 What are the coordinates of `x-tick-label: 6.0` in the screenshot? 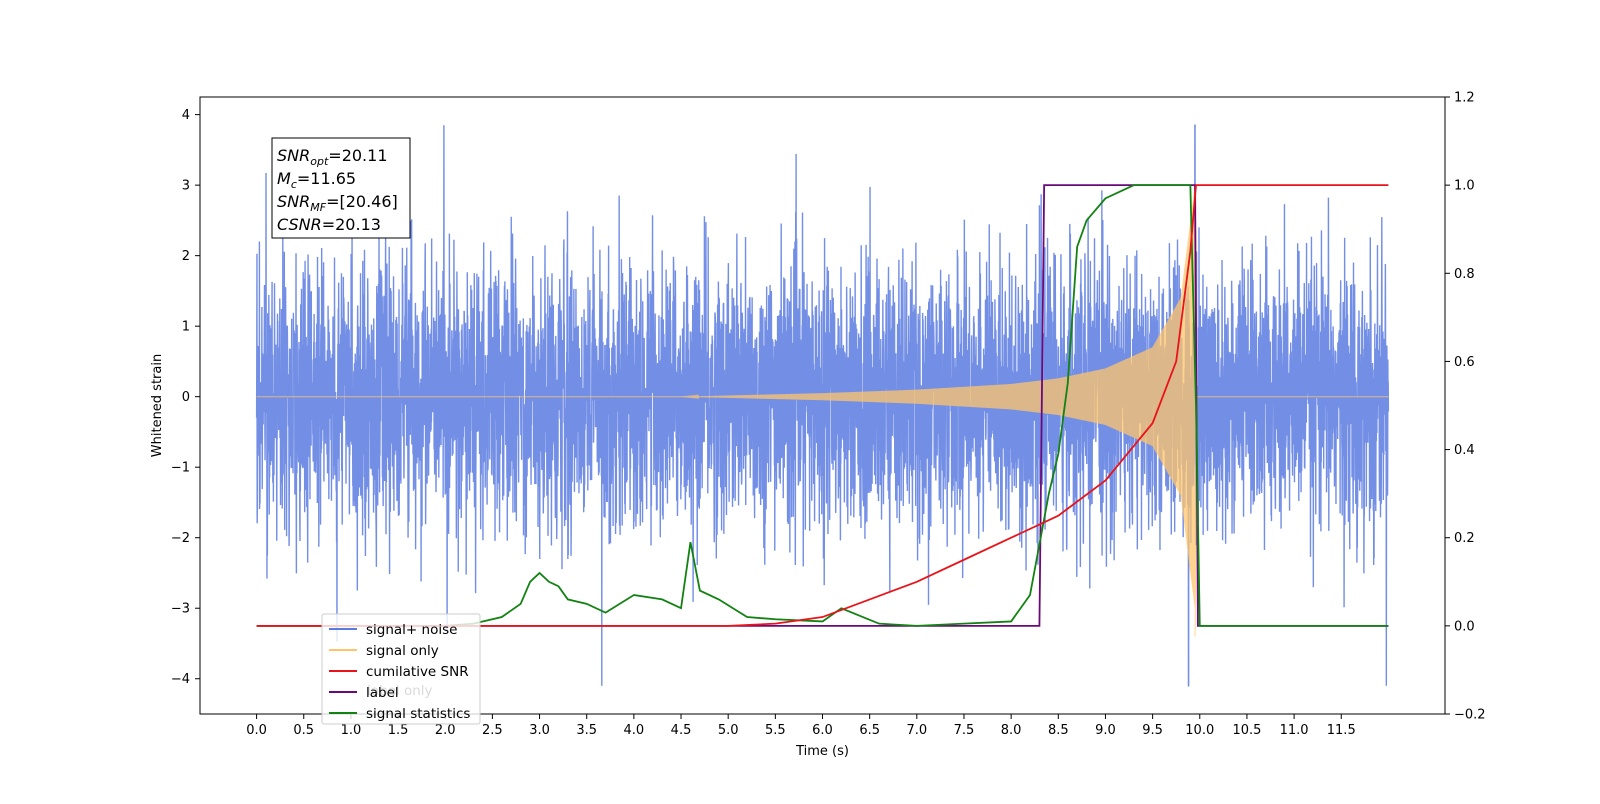 It's located at (822, 730).